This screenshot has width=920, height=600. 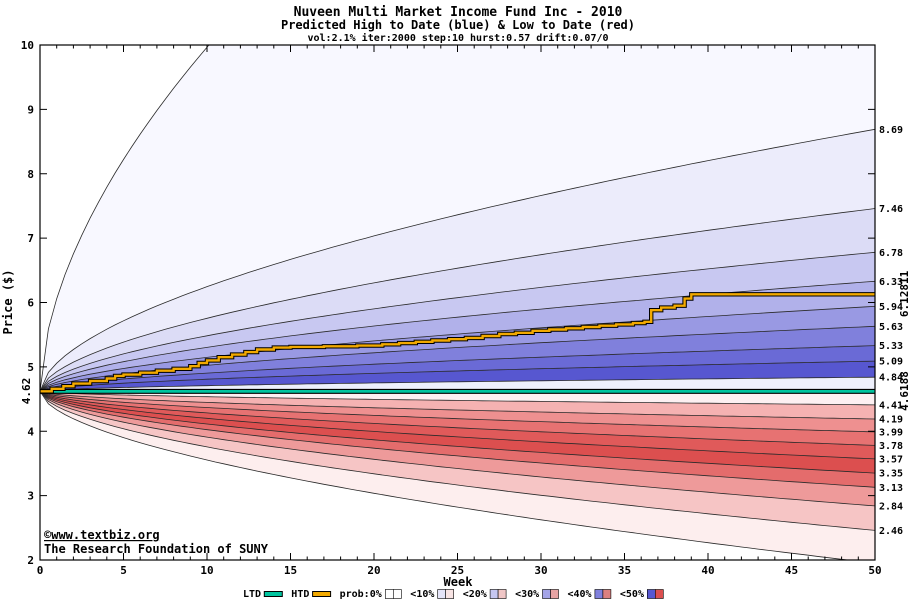 What do you see at coordinates (457, 570) in the screenshot?
I see `x-tick-label: 25` at bounding box center [457, 570].